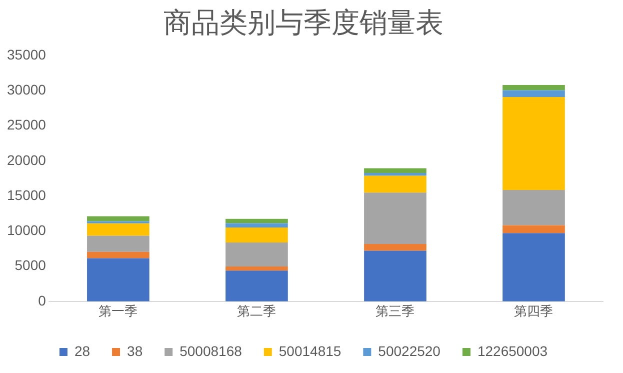  Describe the element at coordinates (26, 160) in the screenshot. I see `y-tick-label: 20000` at that location.